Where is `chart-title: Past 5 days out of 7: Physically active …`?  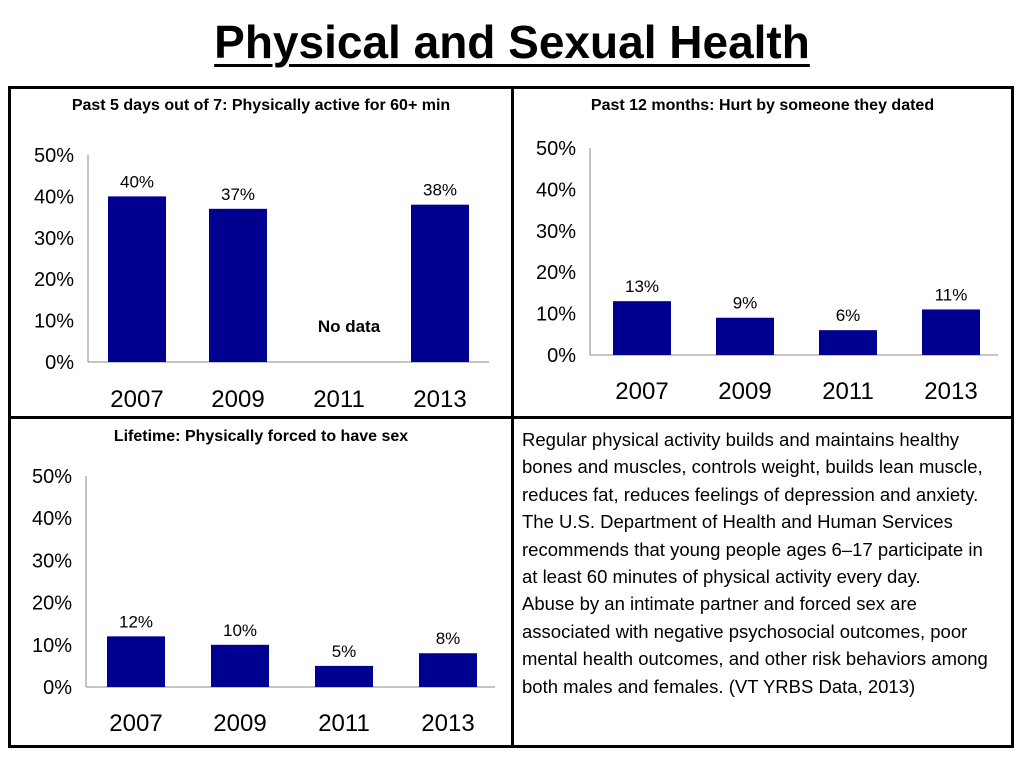 chart-title: Past 5 days out of 7: Physically active … is located at coordinates (261, 105).